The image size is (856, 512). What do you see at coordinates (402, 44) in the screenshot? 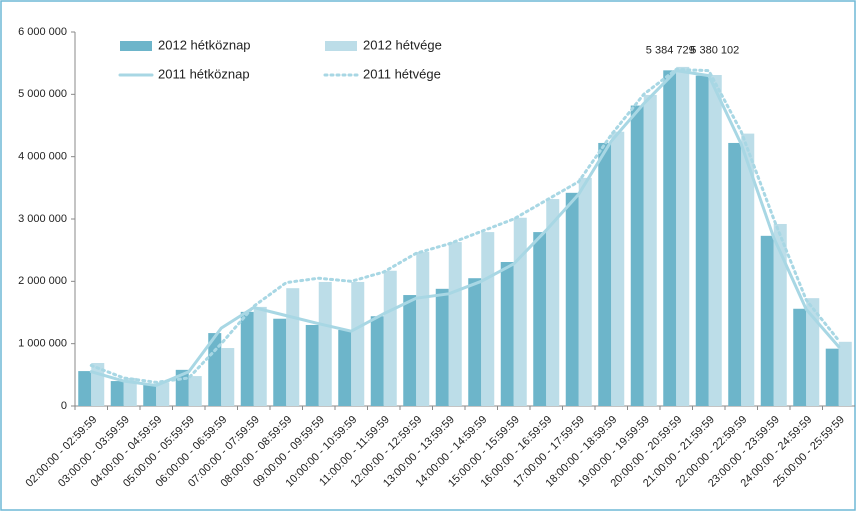
I see `legend-label: 2012 hétvége` at bounding box center [402, 44].